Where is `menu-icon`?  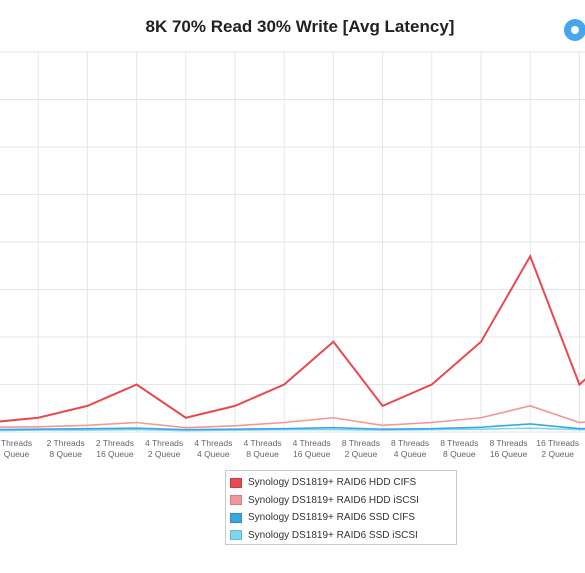
menu-icon is located at coordinates (575, 30).